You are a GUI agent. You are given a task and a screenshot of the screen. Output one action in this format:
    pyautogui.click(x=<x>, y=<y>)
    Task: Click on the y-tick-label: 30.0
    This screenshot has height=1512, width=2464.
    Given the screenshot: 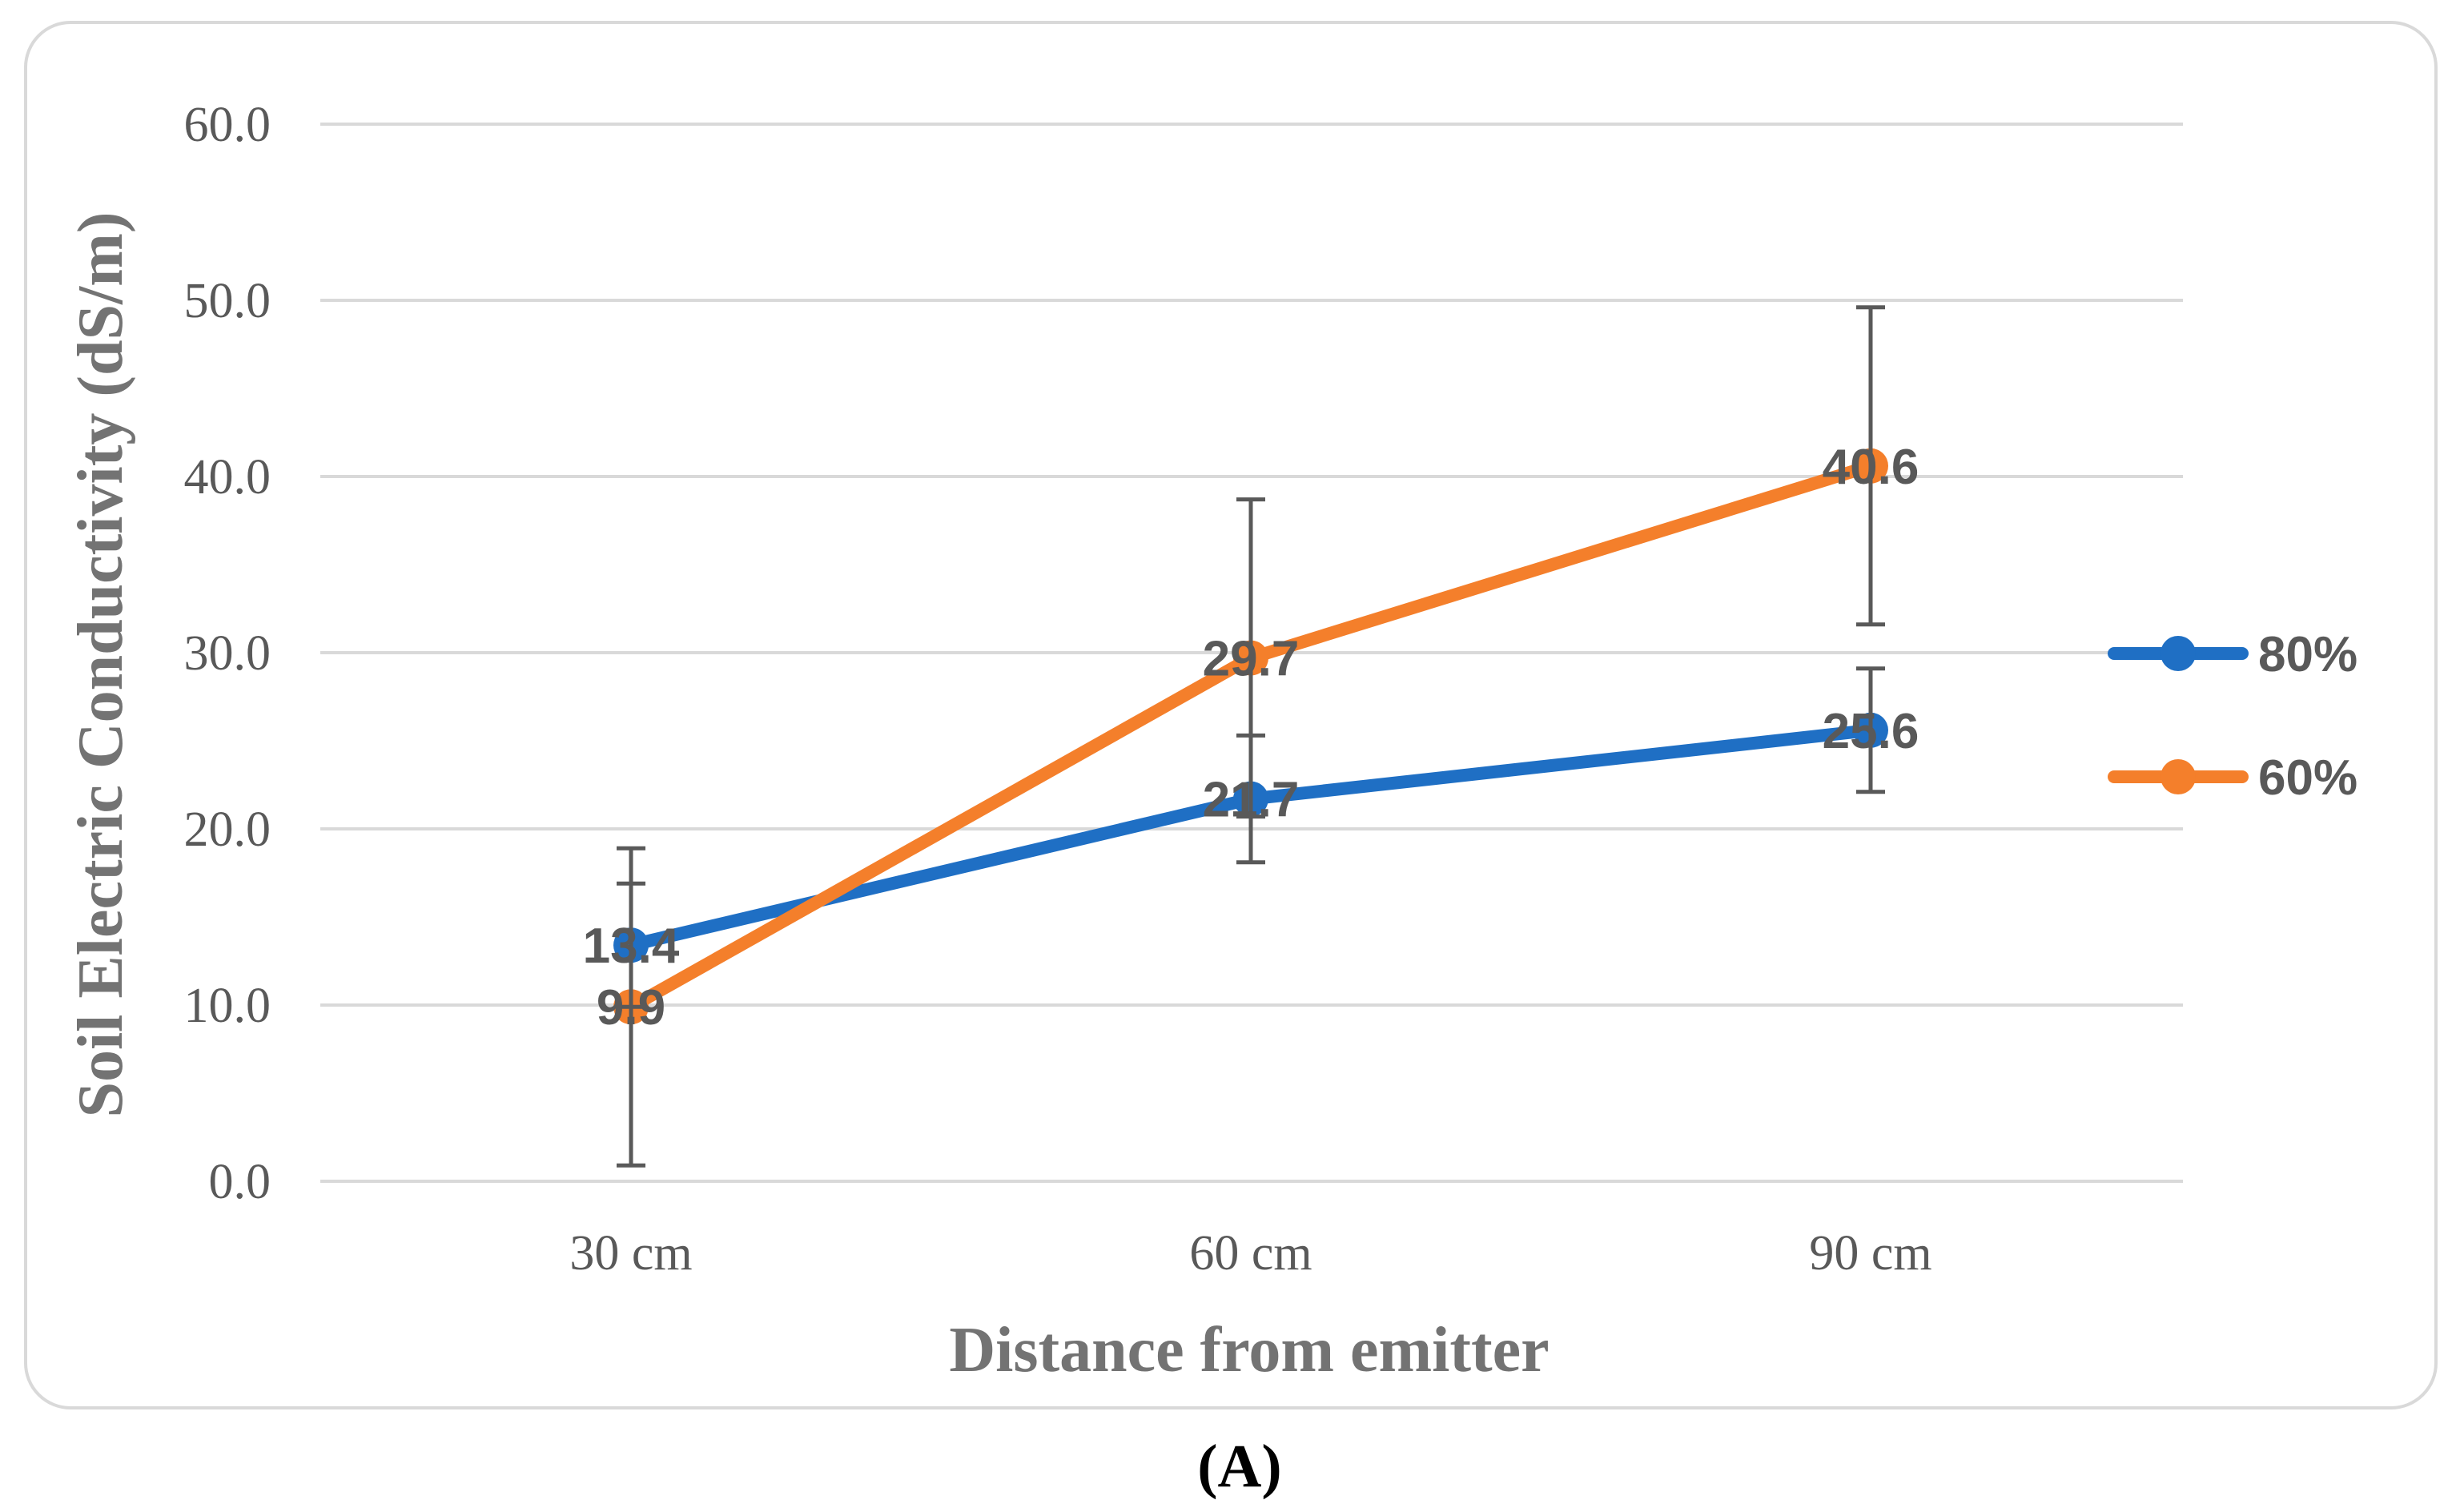 What is the action you would take?
    pyautogui.click(x=227, y=653)
    